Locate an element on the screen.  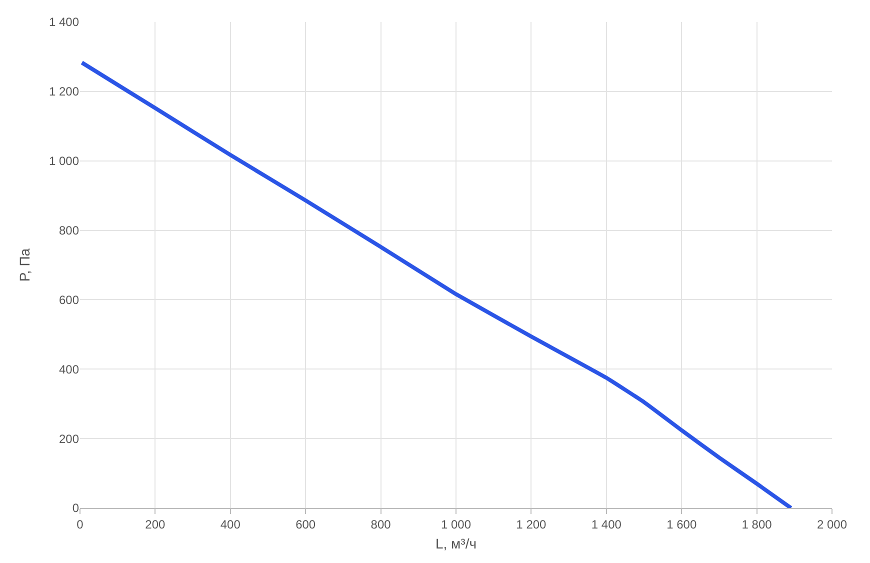
y-tick-label: 400 is located at coordinates (69, 369).